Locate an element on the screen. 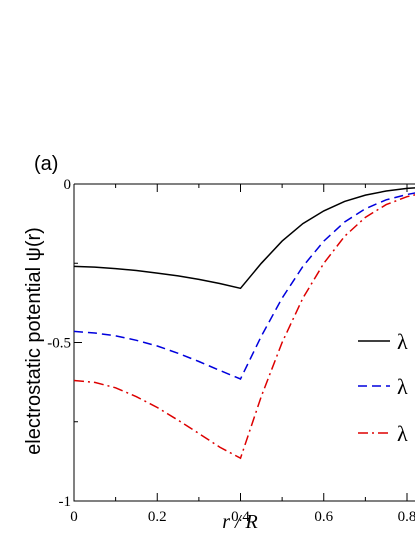  legend: λλλ is located at coordinates (383, 387).